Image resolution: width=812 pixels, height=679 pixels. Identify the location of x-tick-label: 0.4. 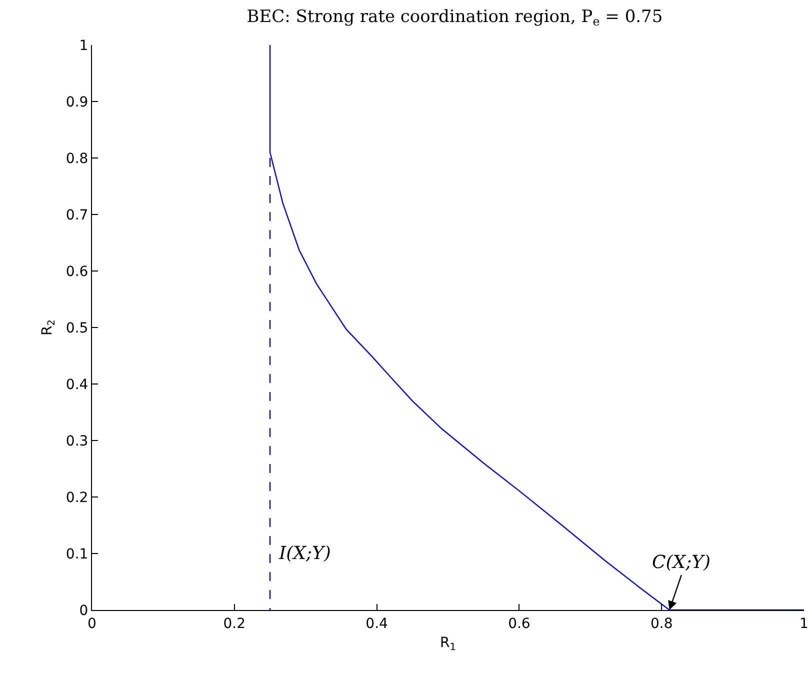
(377, 624).